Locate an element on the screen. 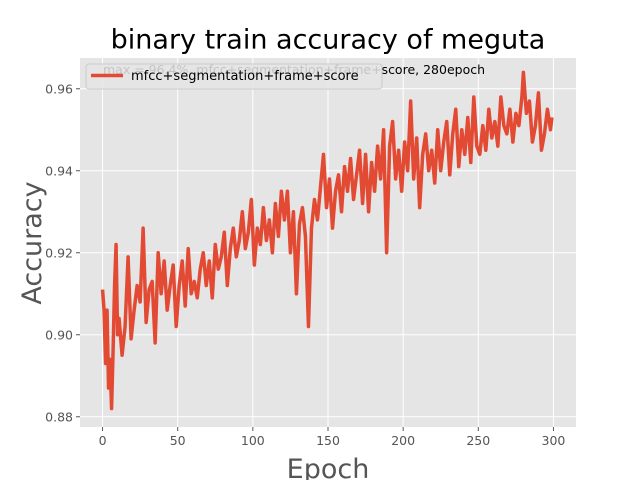 Image resolution: width=640 pixels, height=480 pixels. legend: mfcc+segmentation+frame+score is located at coordinates (234, 76).